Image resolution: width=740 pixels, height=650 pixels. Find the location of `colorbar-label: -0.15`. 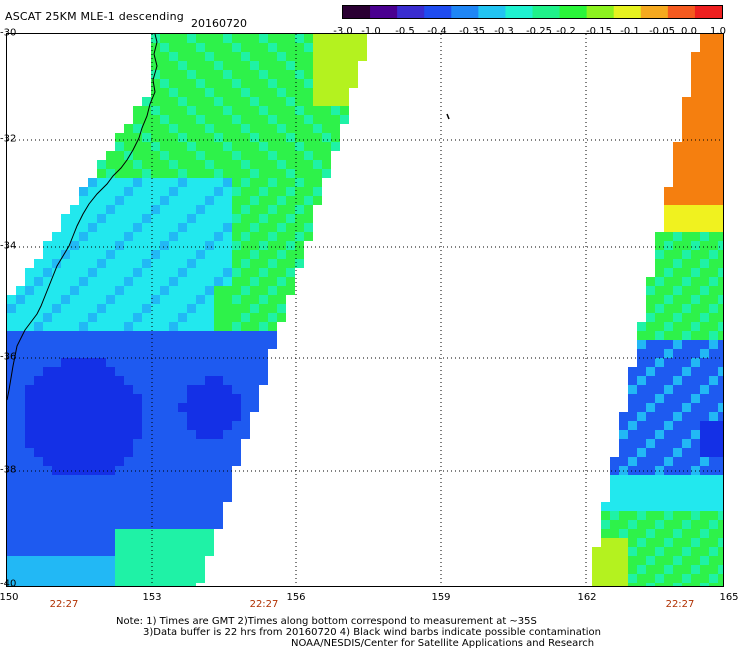

colorbar-label: -0.15 is located at coordinates (599, 31).